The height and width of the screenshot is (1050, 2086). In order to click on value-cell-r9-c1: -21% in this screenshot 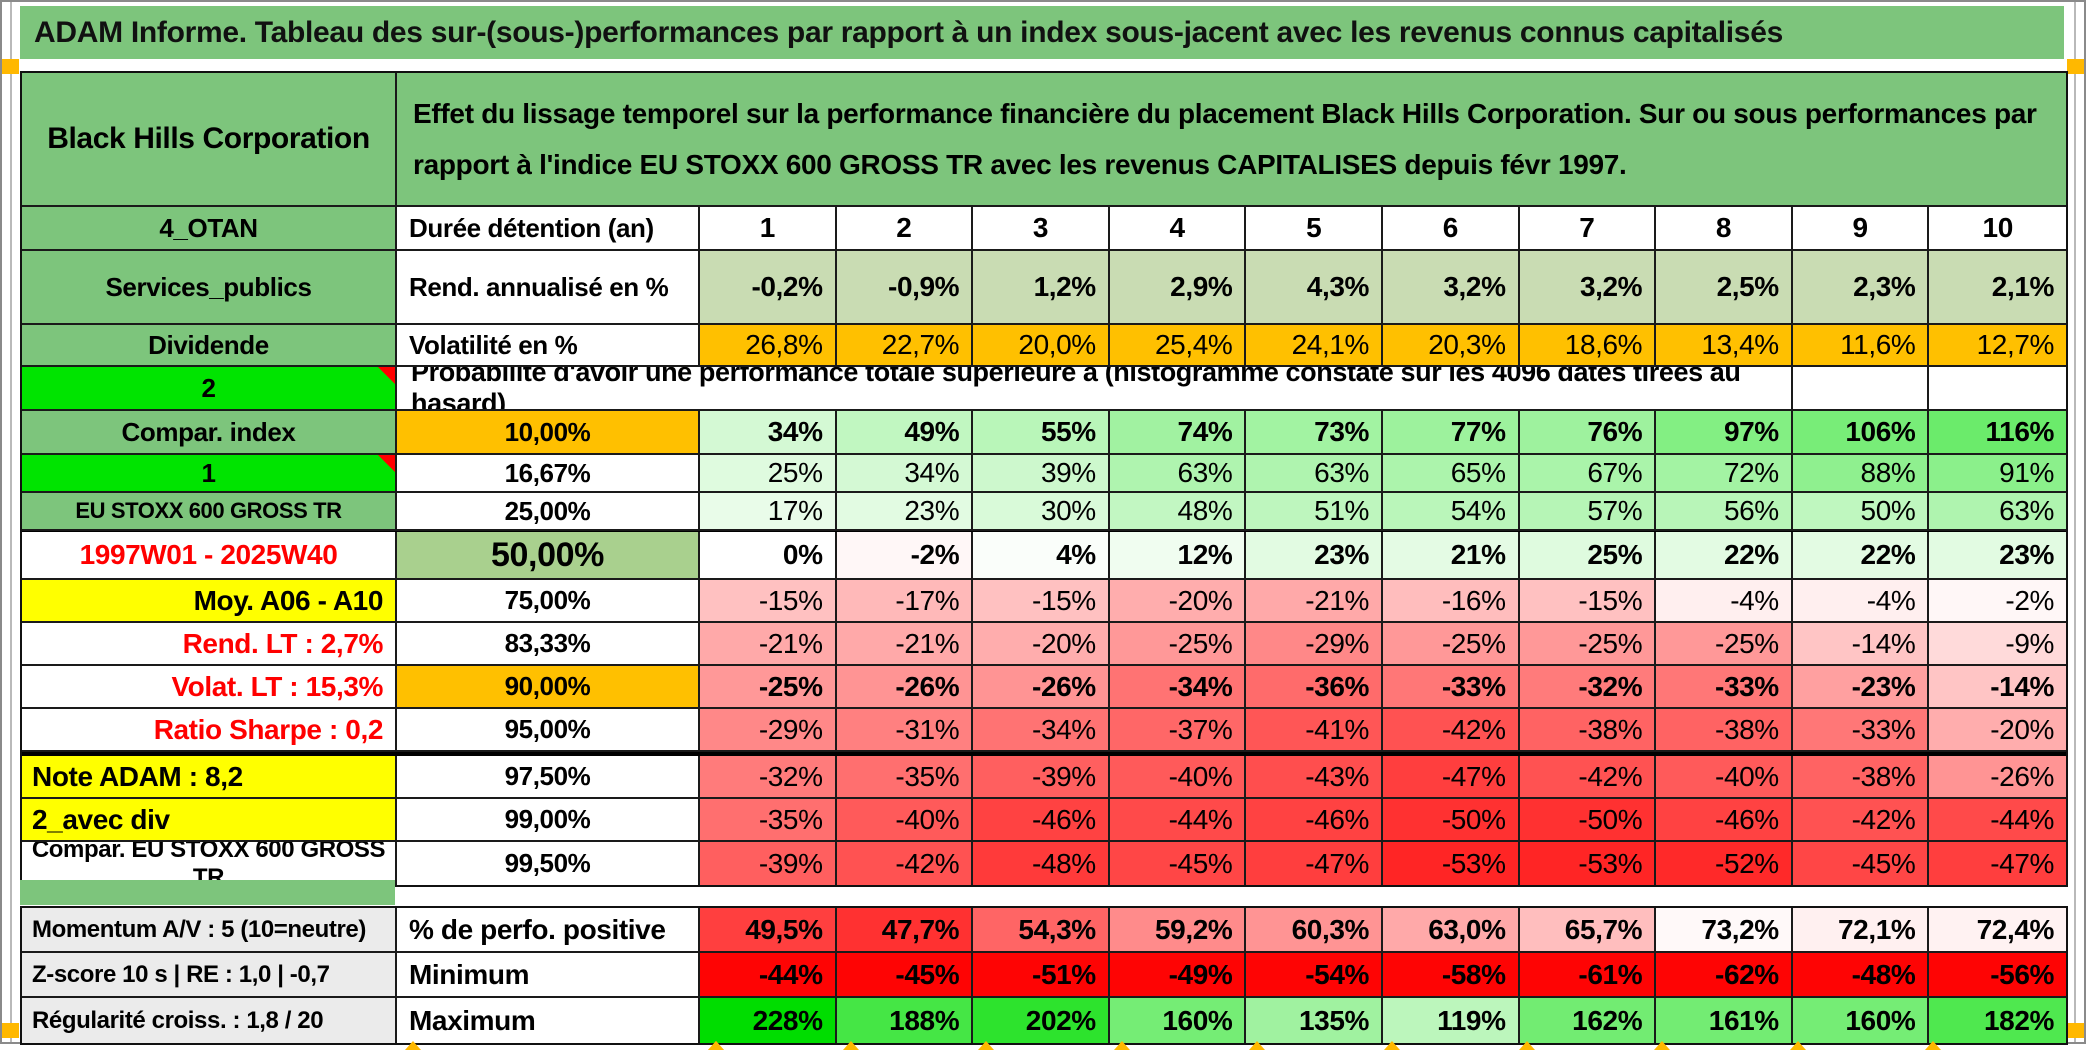, I will do `click(768, 644)`.